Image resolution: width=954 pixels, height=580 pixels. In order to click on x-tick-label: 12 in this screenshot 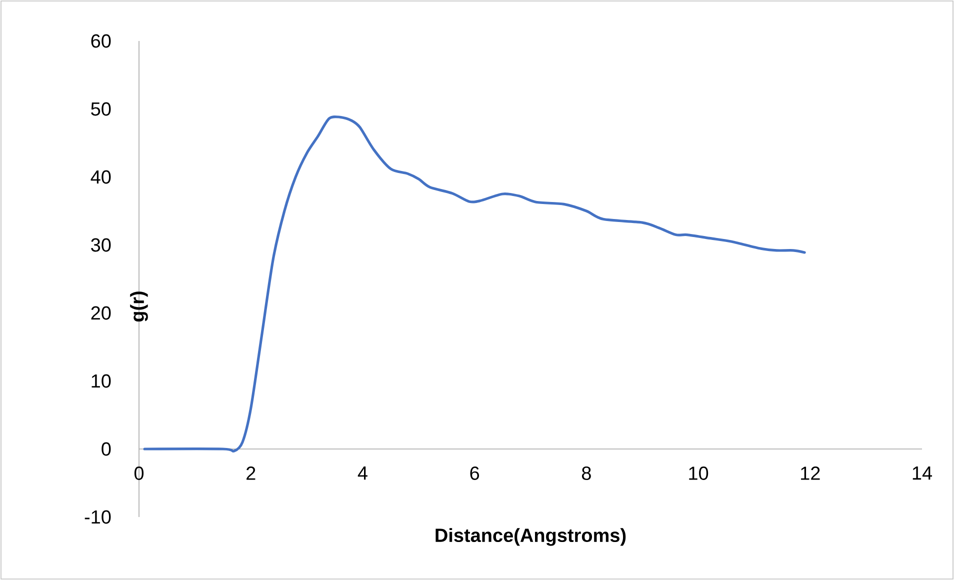, I will do `click(810, 473)`.